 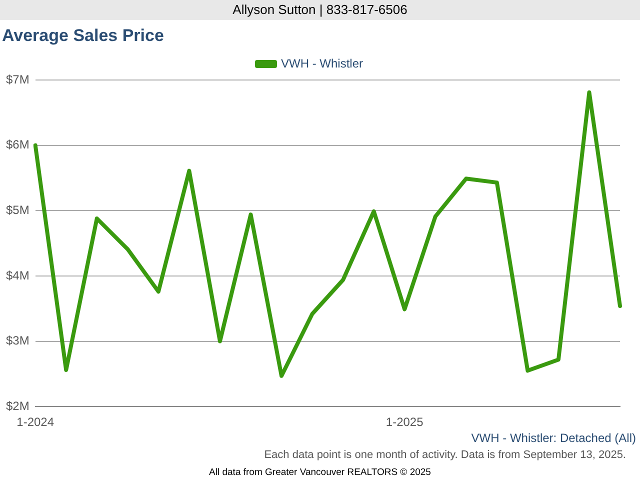 What do you see at coordinates (405, 422) in the screenshot?
I see `x-tick-label: 1-2025` at bounding box center [405, 422].